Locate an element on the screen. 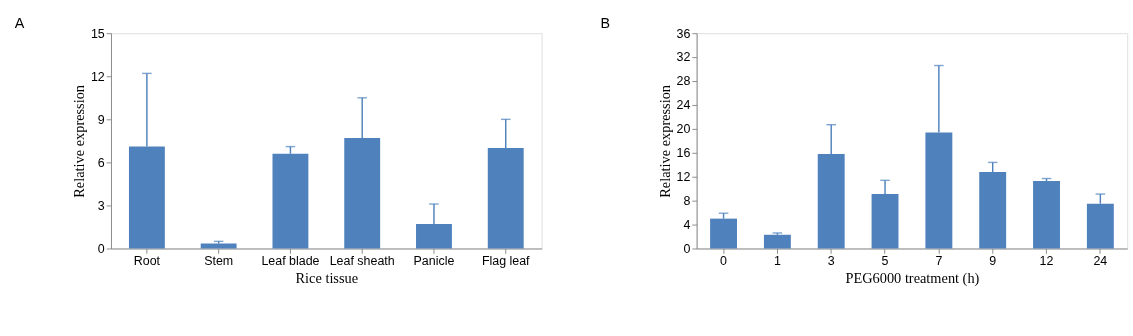 The image size is (1133, 336). x-tick-label: Stem is located at coordinates (219, 261).